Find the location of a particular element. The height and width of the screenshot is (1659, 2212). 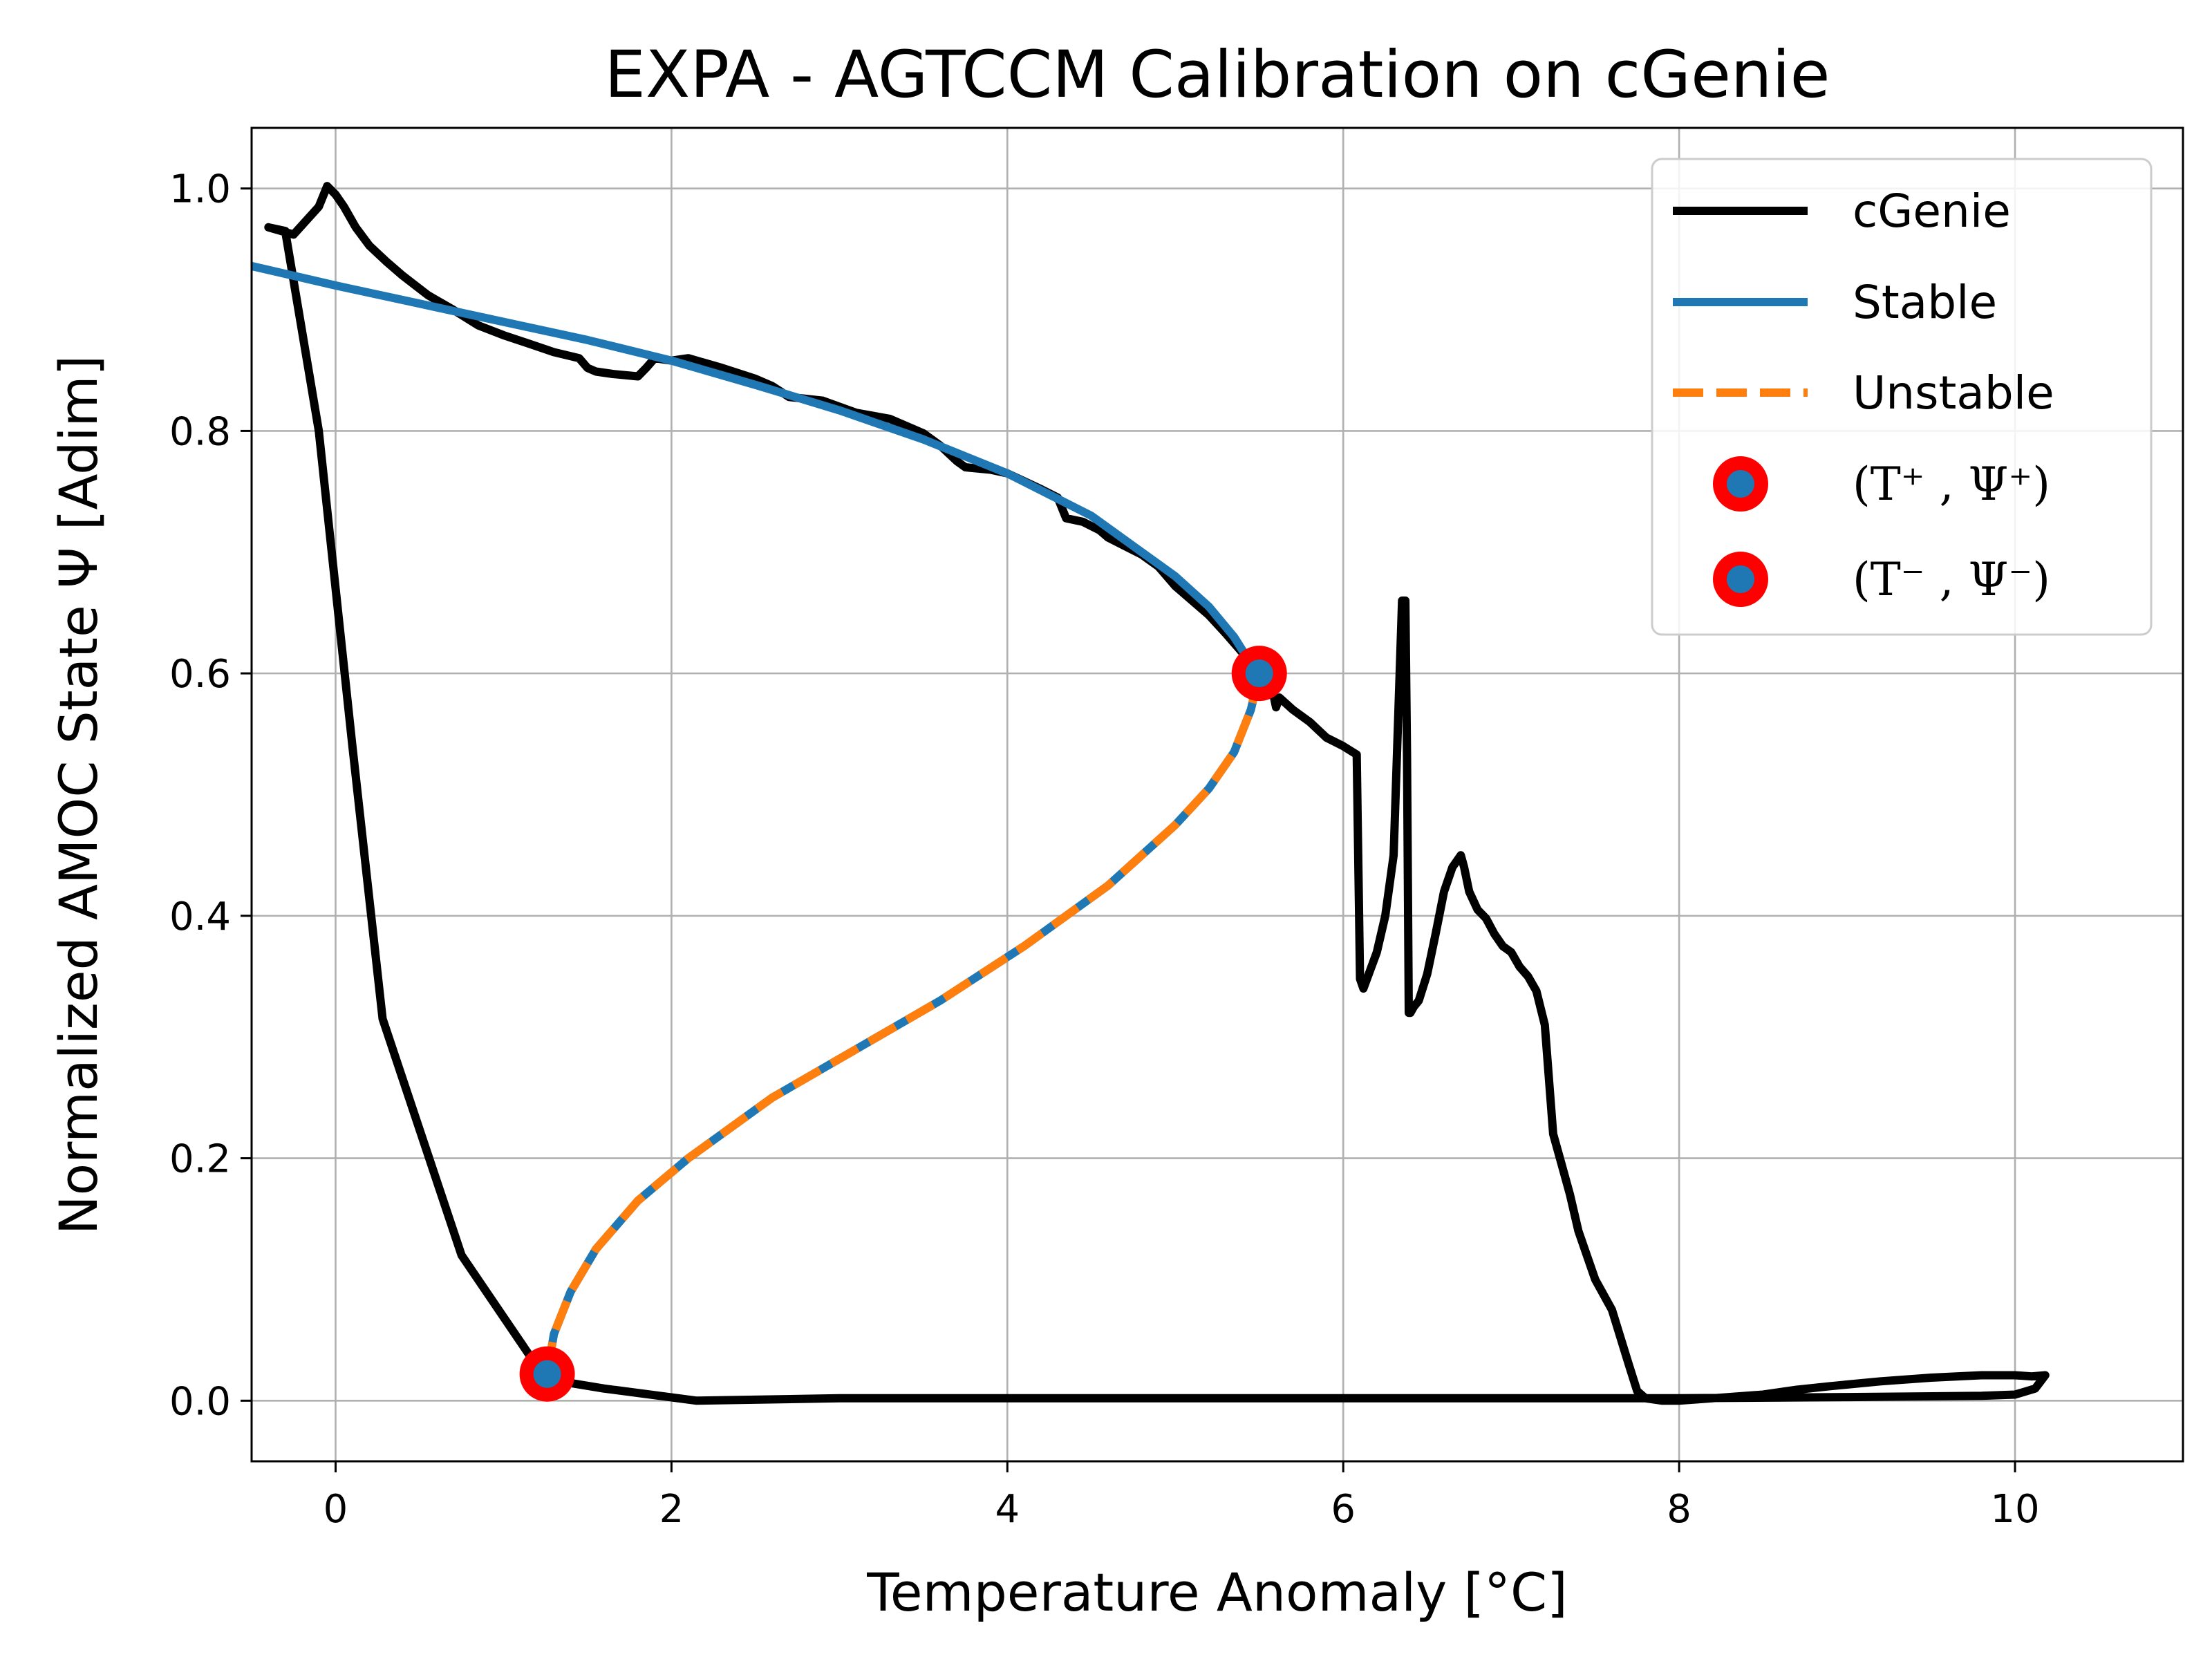

x-tick-label: 2 is located at coordinates (671, 1509).